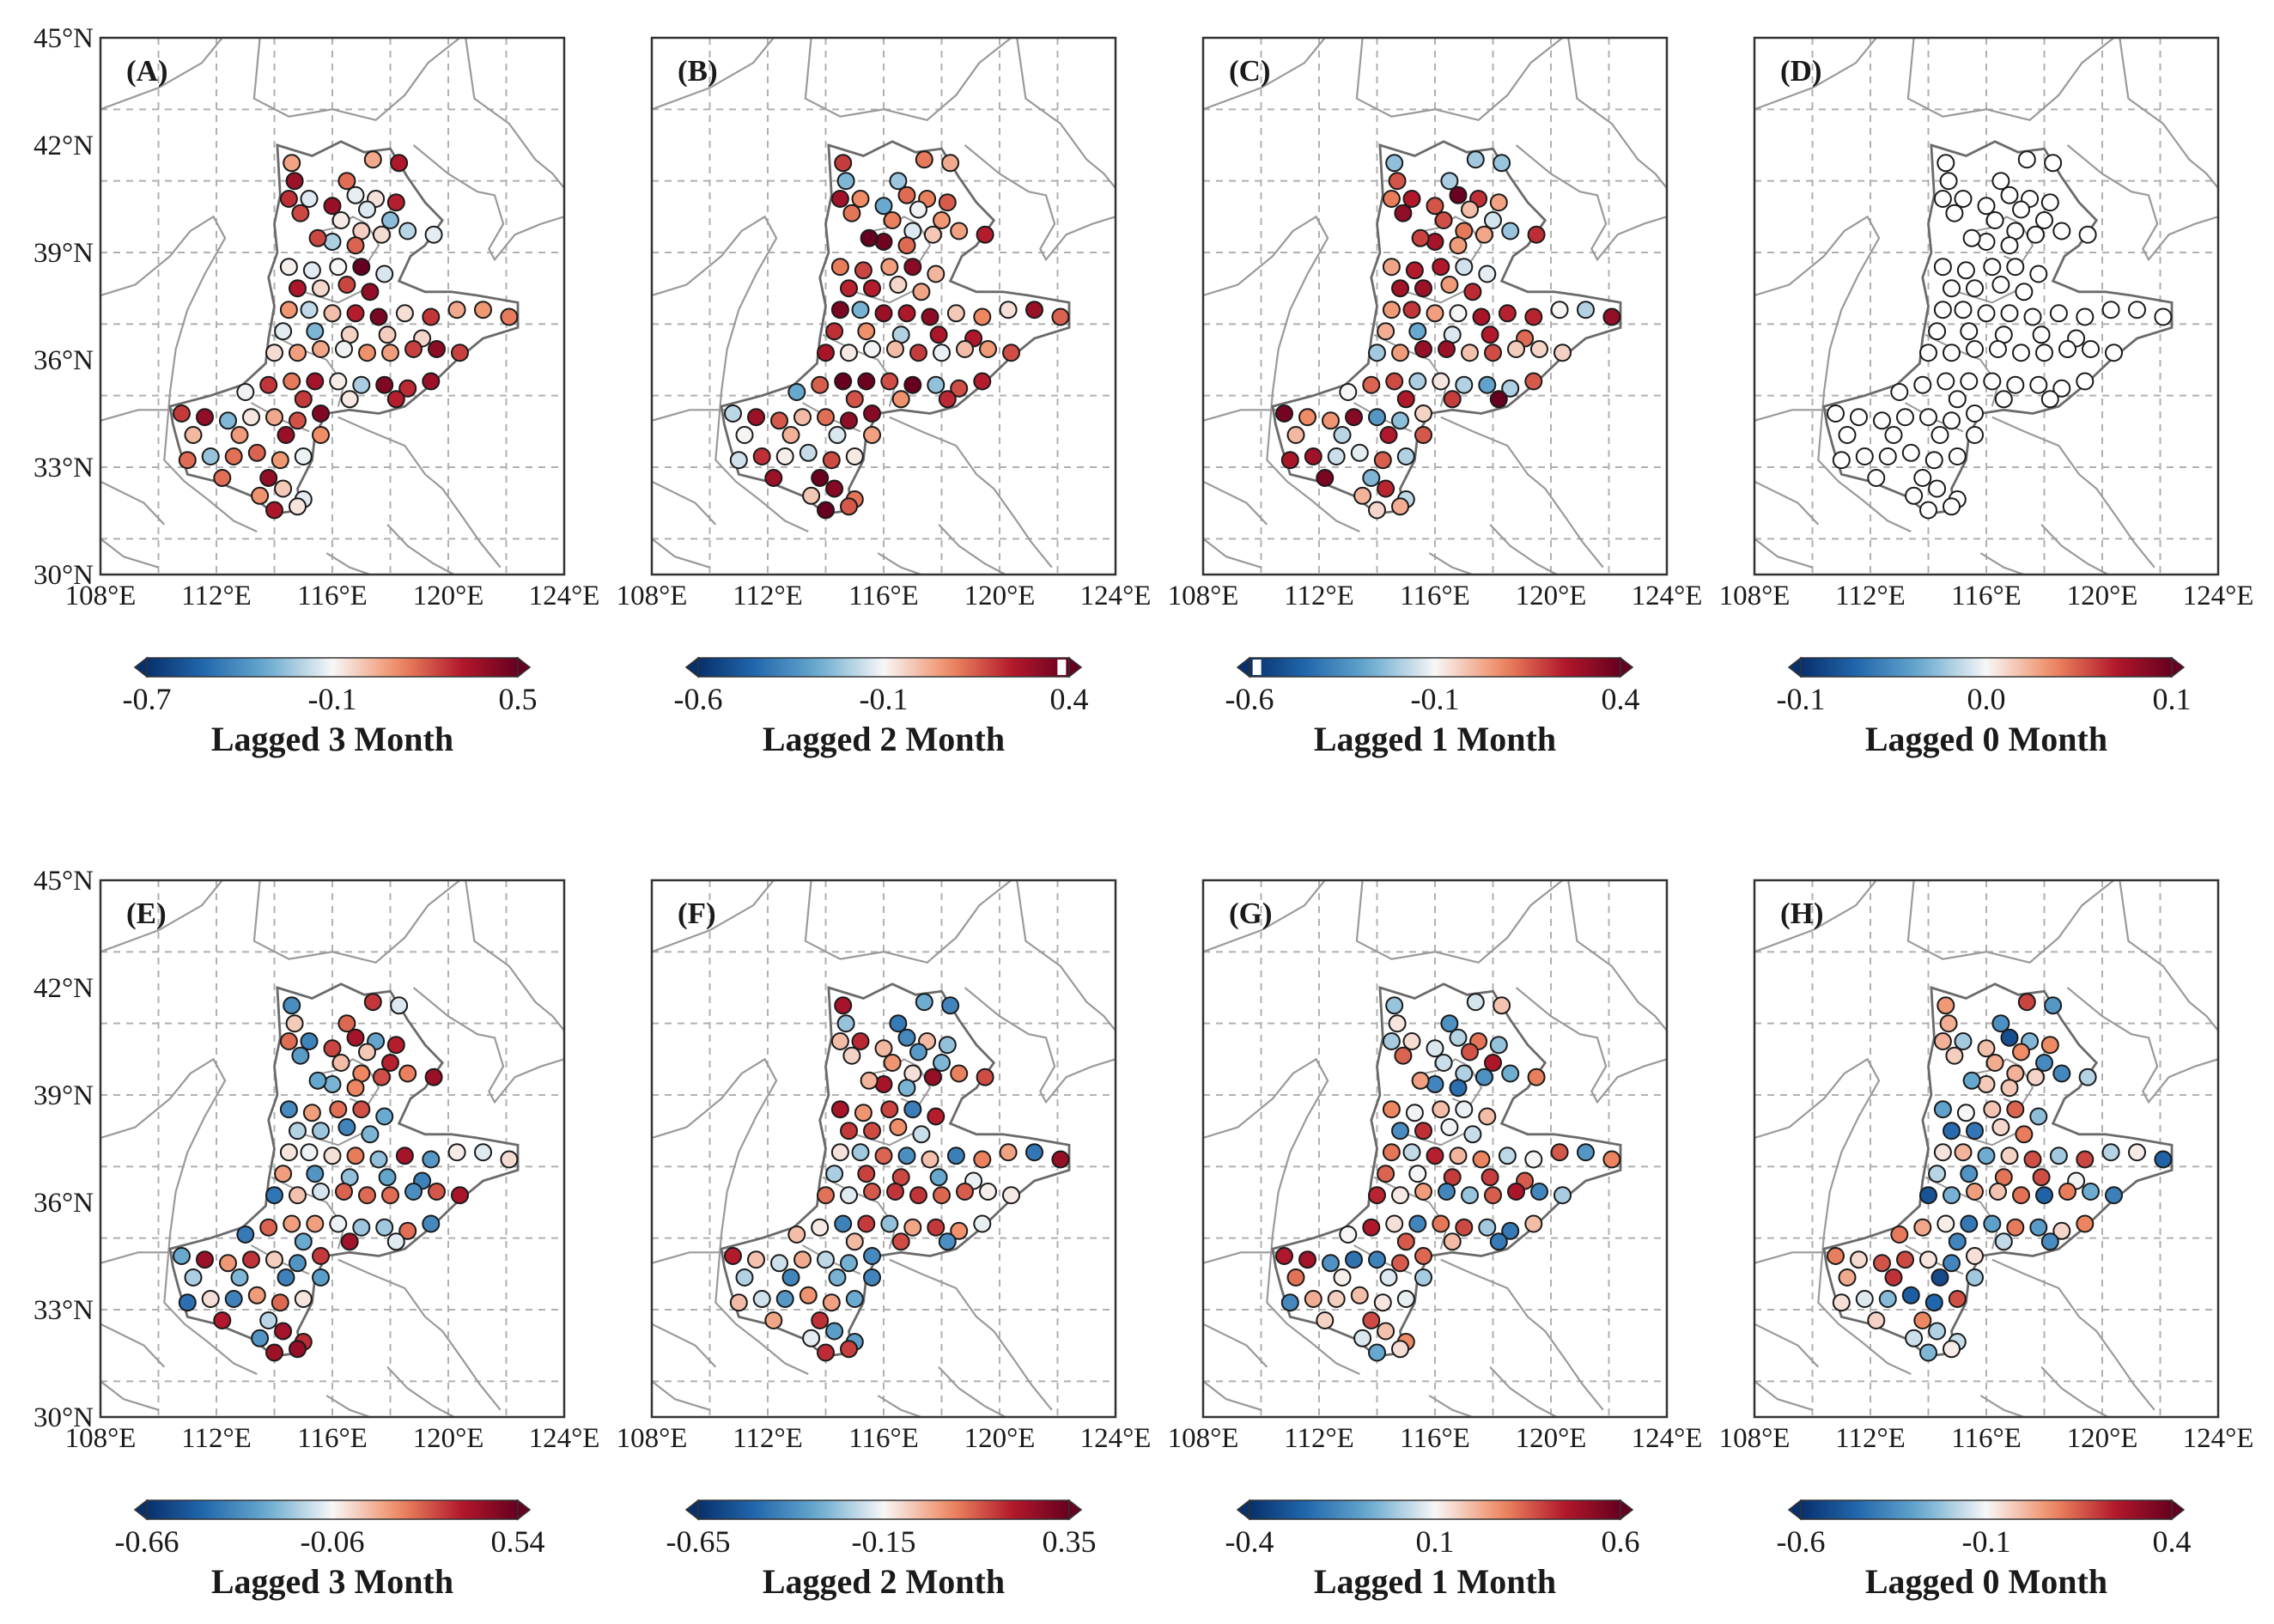 This screenshot has height=1624, width=2274. Describe the element at coordinates (1435, 1541) in the screenshot. I see `colorbar-tick-label: 0.1` at that location.